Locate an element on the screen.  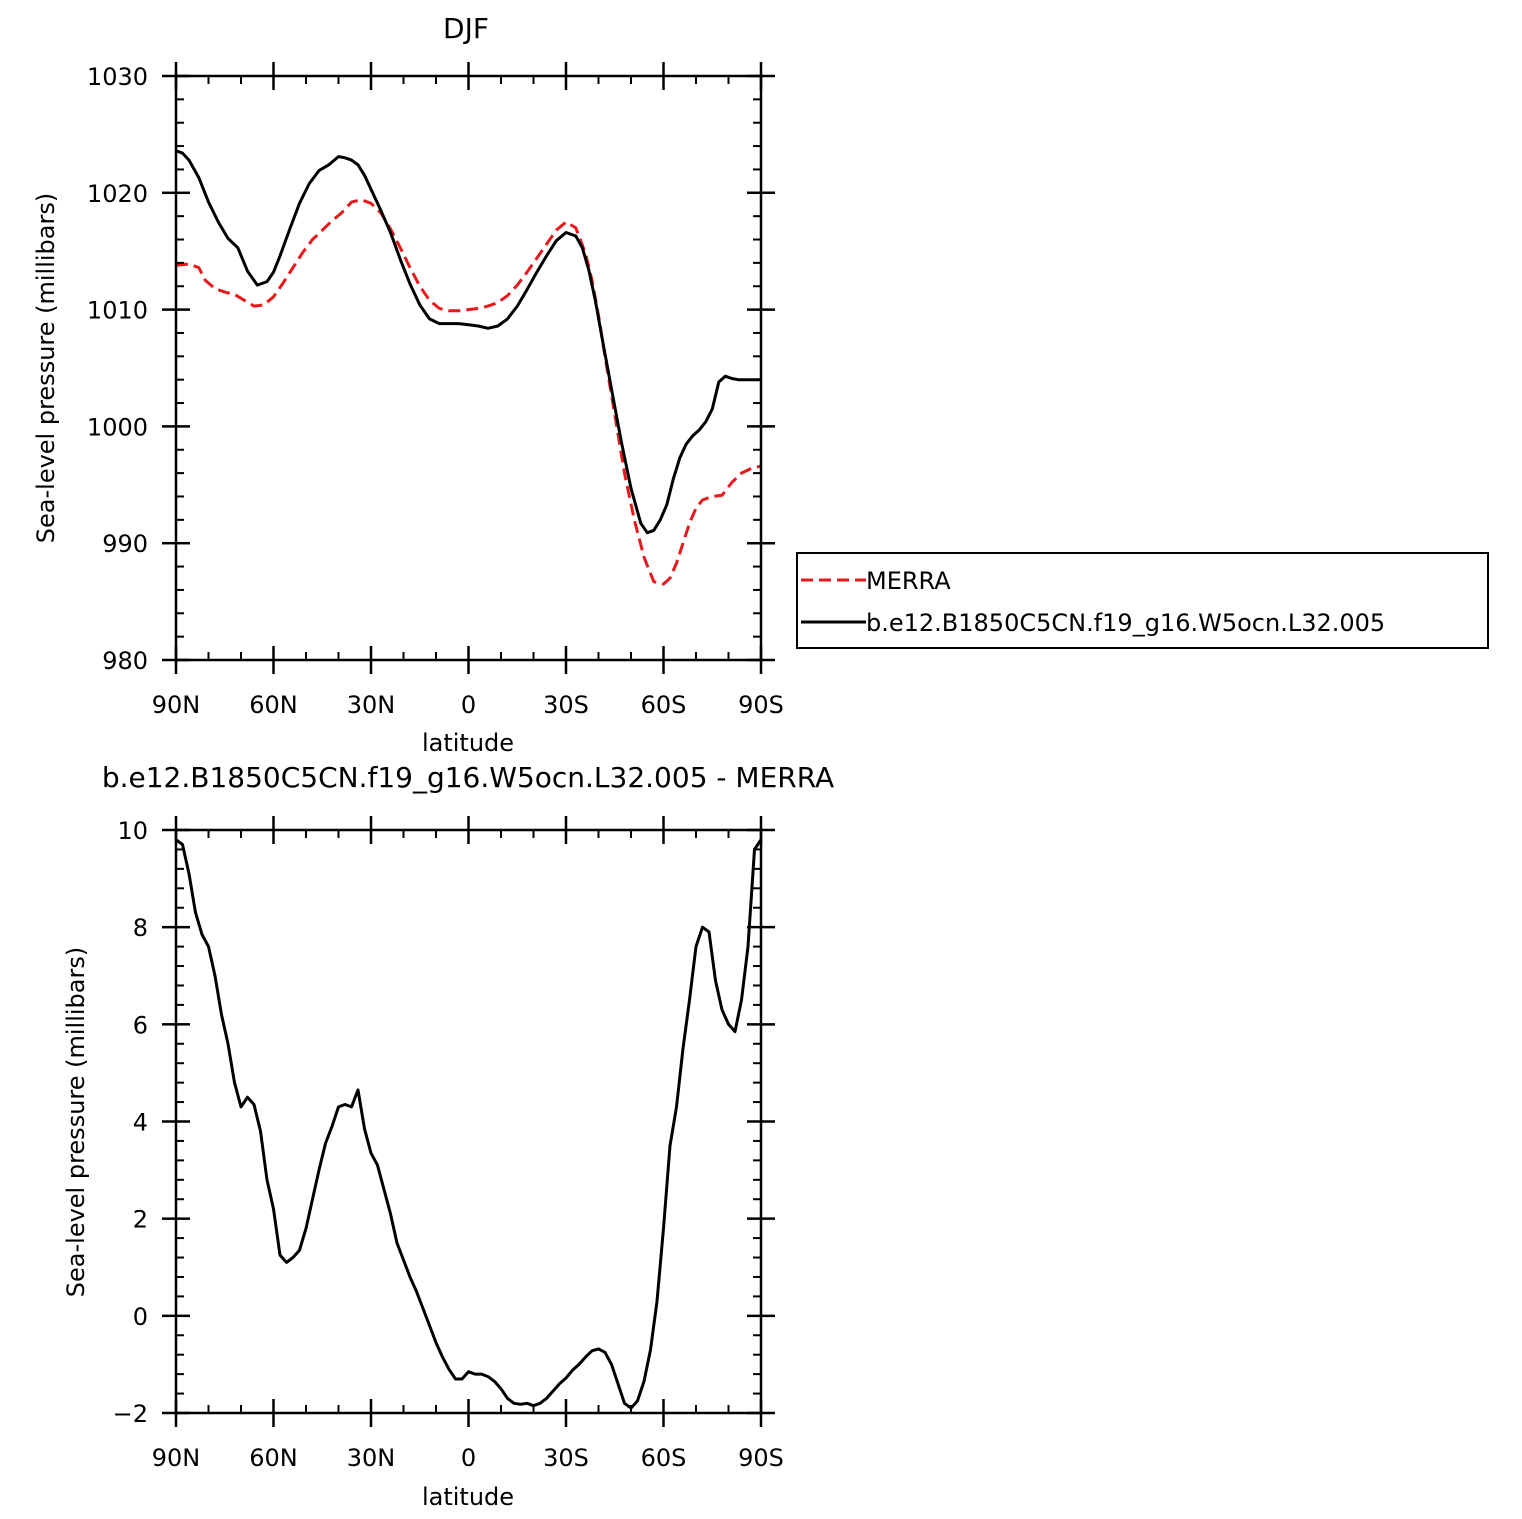
bottom-x-tick-label: 0 is located at coordinates (468, 1458).